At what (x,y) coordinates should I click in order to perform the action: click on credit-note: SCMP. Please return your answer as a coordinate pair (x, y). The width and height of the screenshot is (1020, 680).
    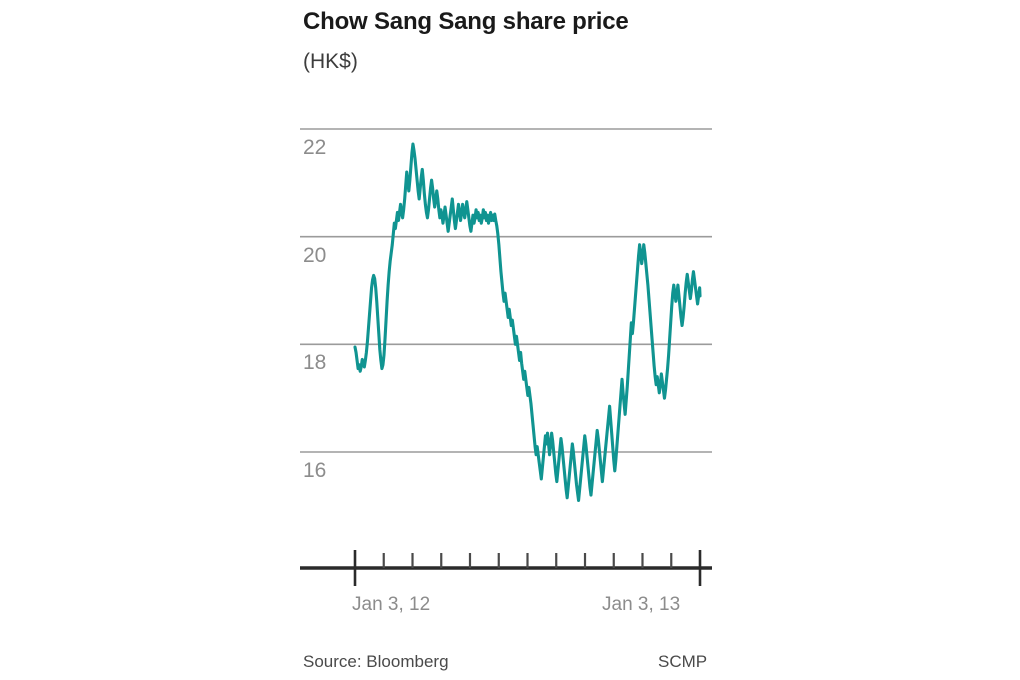
    Looking at the image, I should click on (683, 661).